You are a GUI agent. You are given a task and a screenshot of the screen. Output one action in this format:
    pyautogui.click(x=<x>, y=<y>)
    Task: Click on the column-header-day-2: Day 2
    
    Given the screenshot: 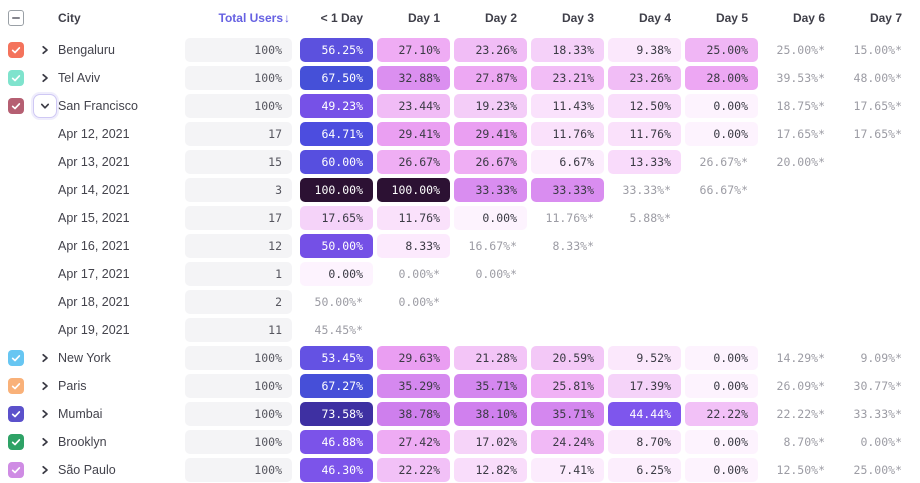 What is the action you would take?
    pyautogui.click(x=500, y=18)
    